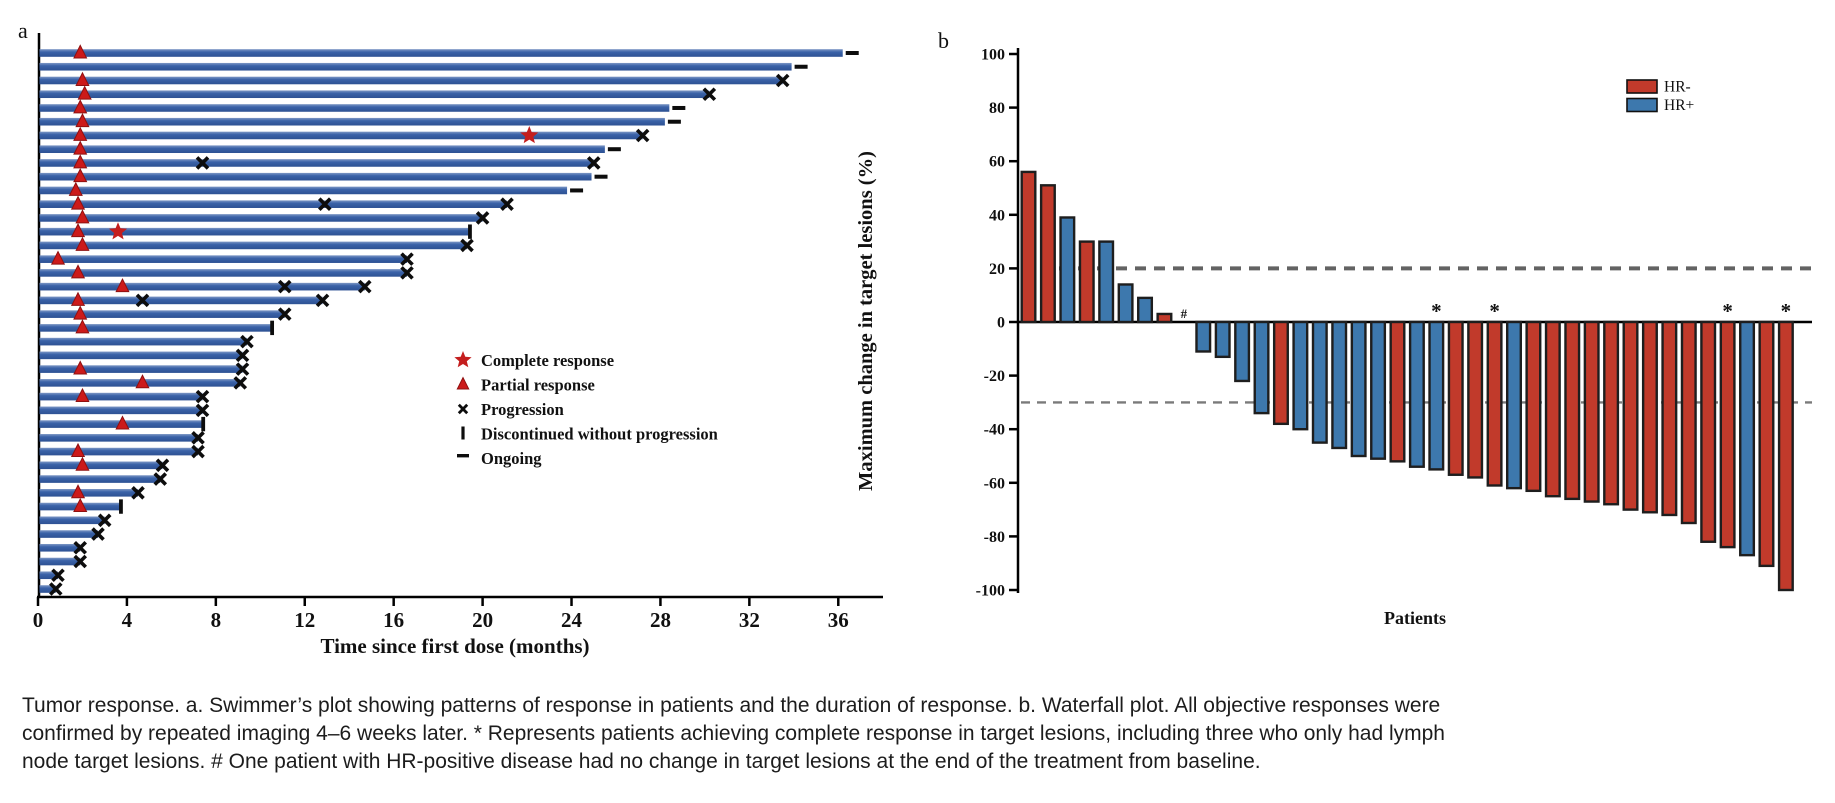 The height and width of the screenshot is (803, 1835). Describe the element at coordinates (866, 321) in the screenshot. I see `b-y-axis-title: Maximum change in target lesions (%)` at that location.